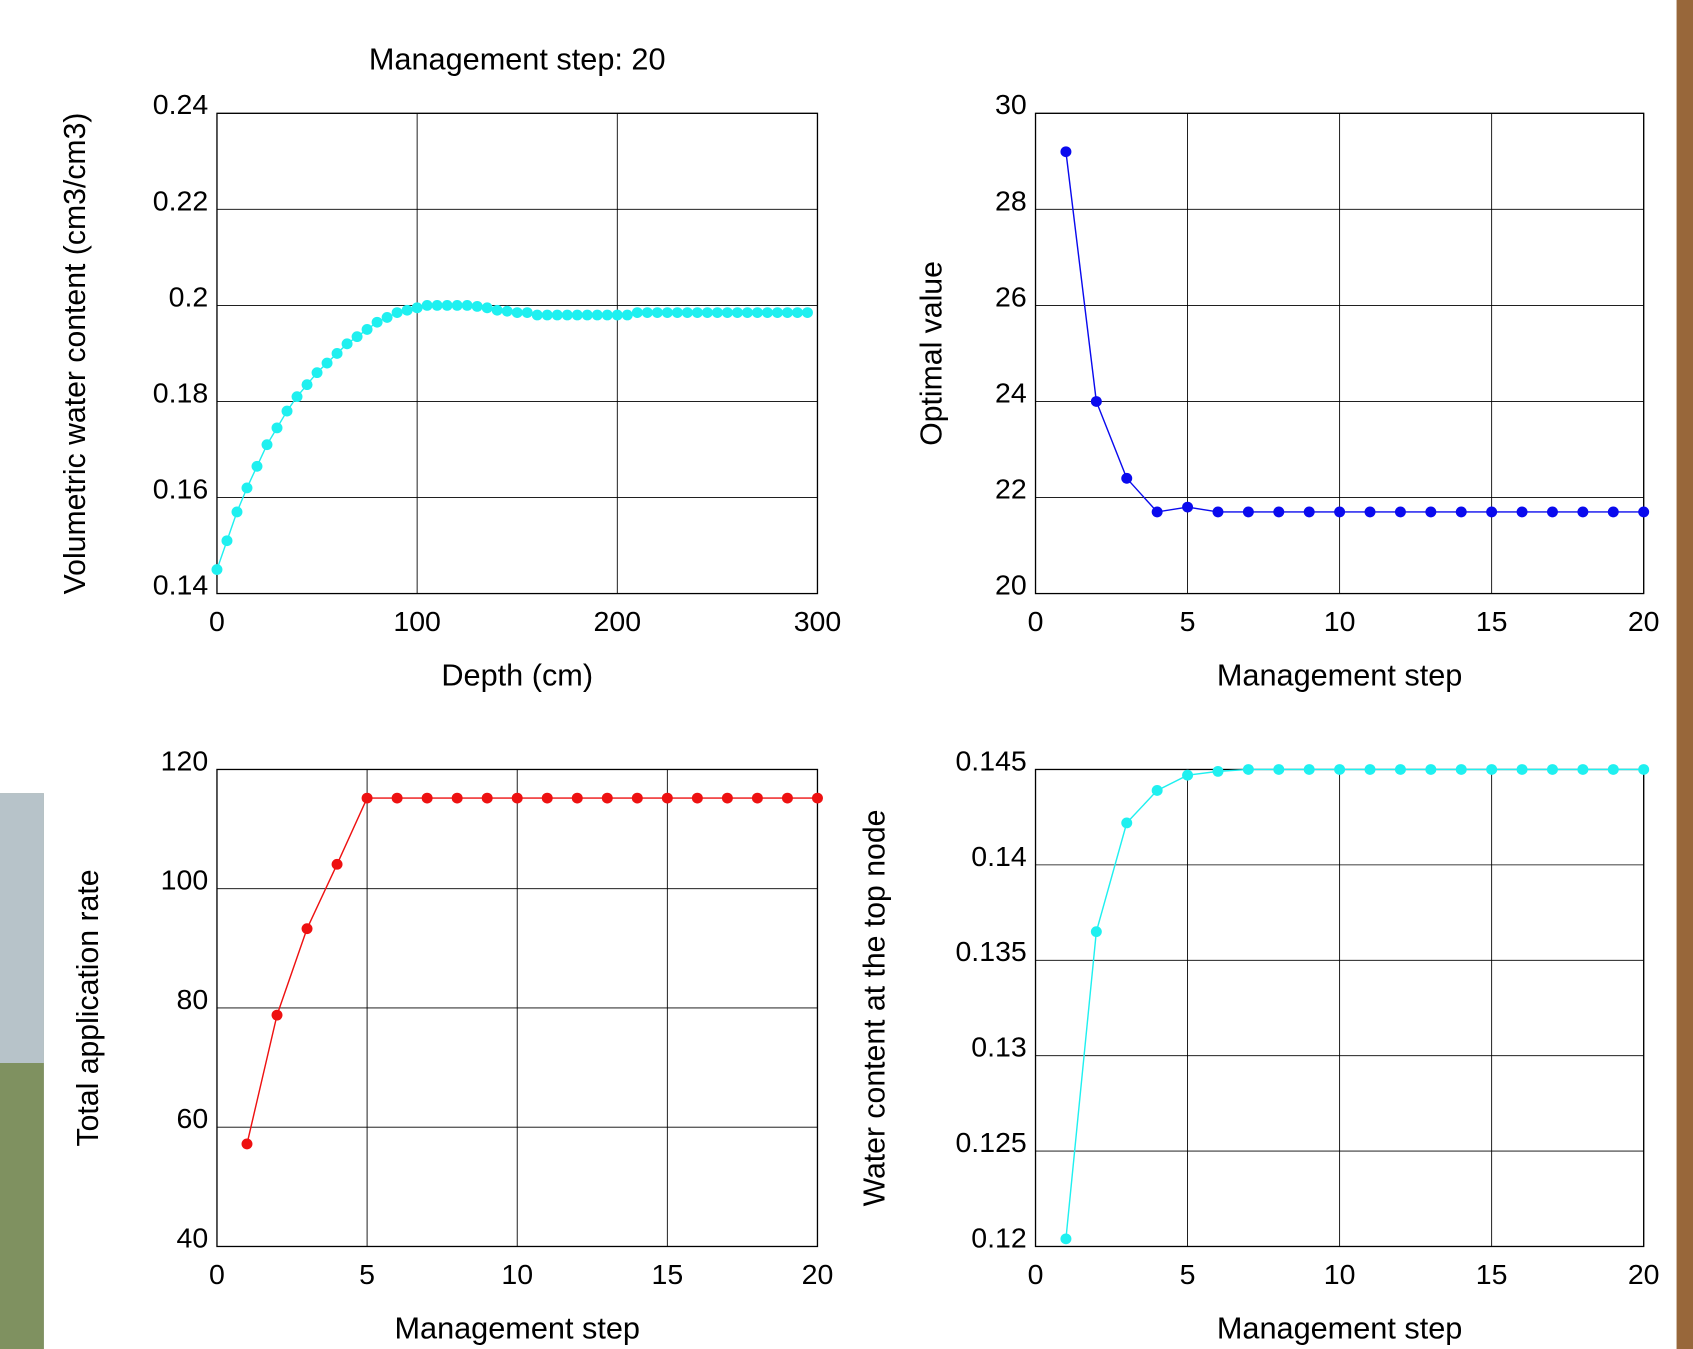 The width and height of the screenshot is (1693, 1349). Describe the element at coordinates (932, 353) in the screenshot. I see `y-axis-label: Optimal value` at that location.